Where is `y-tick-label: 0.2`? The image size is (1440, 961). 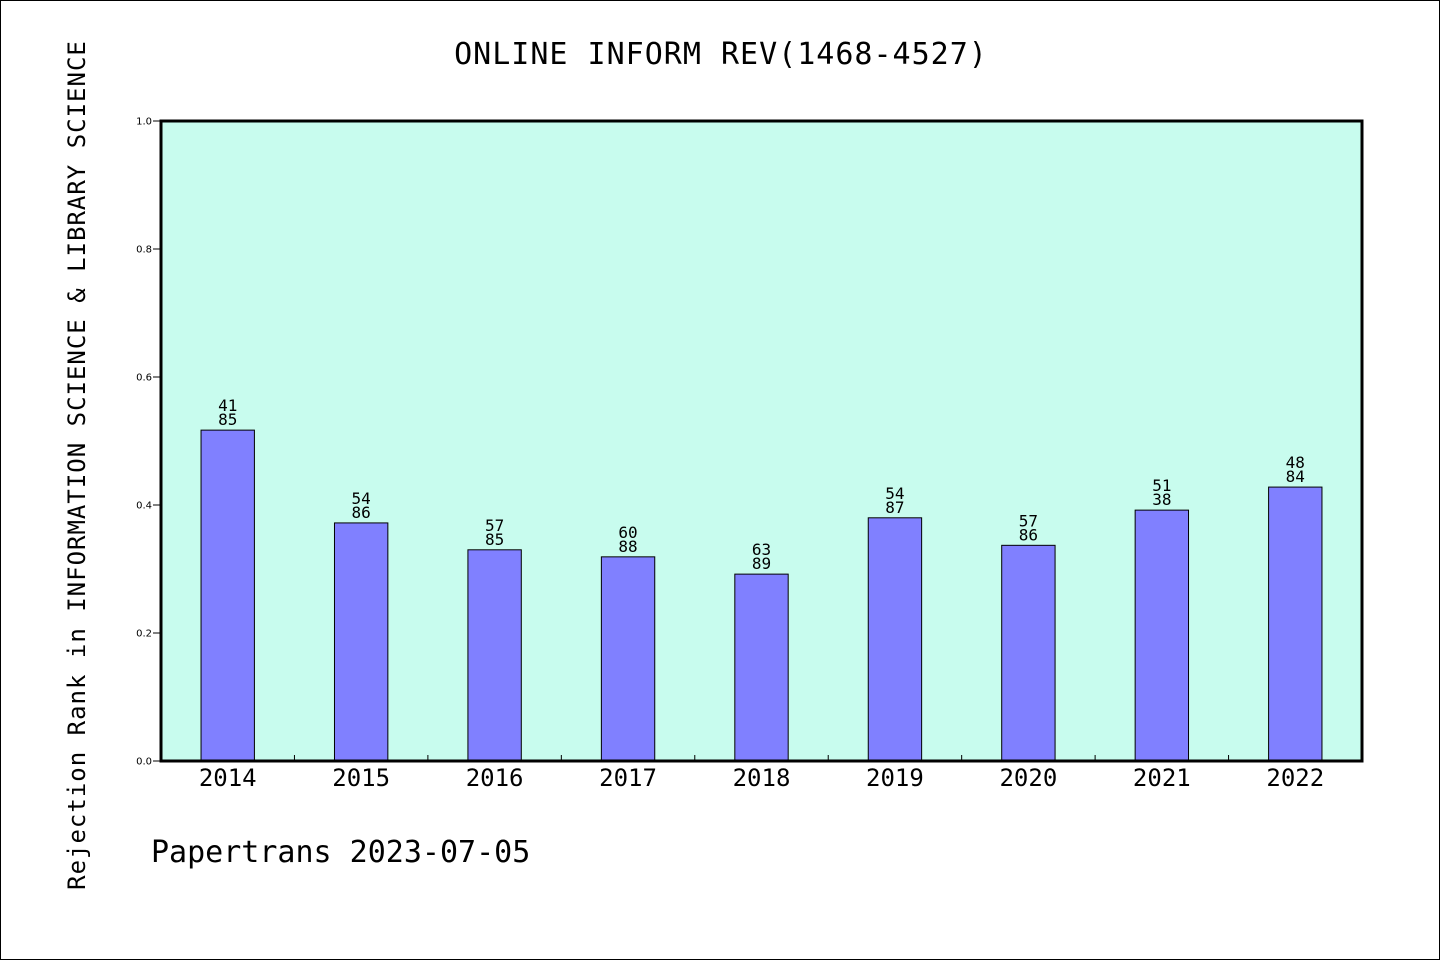 y-tick-label: 0.2 is located at coordinates (144, 634).